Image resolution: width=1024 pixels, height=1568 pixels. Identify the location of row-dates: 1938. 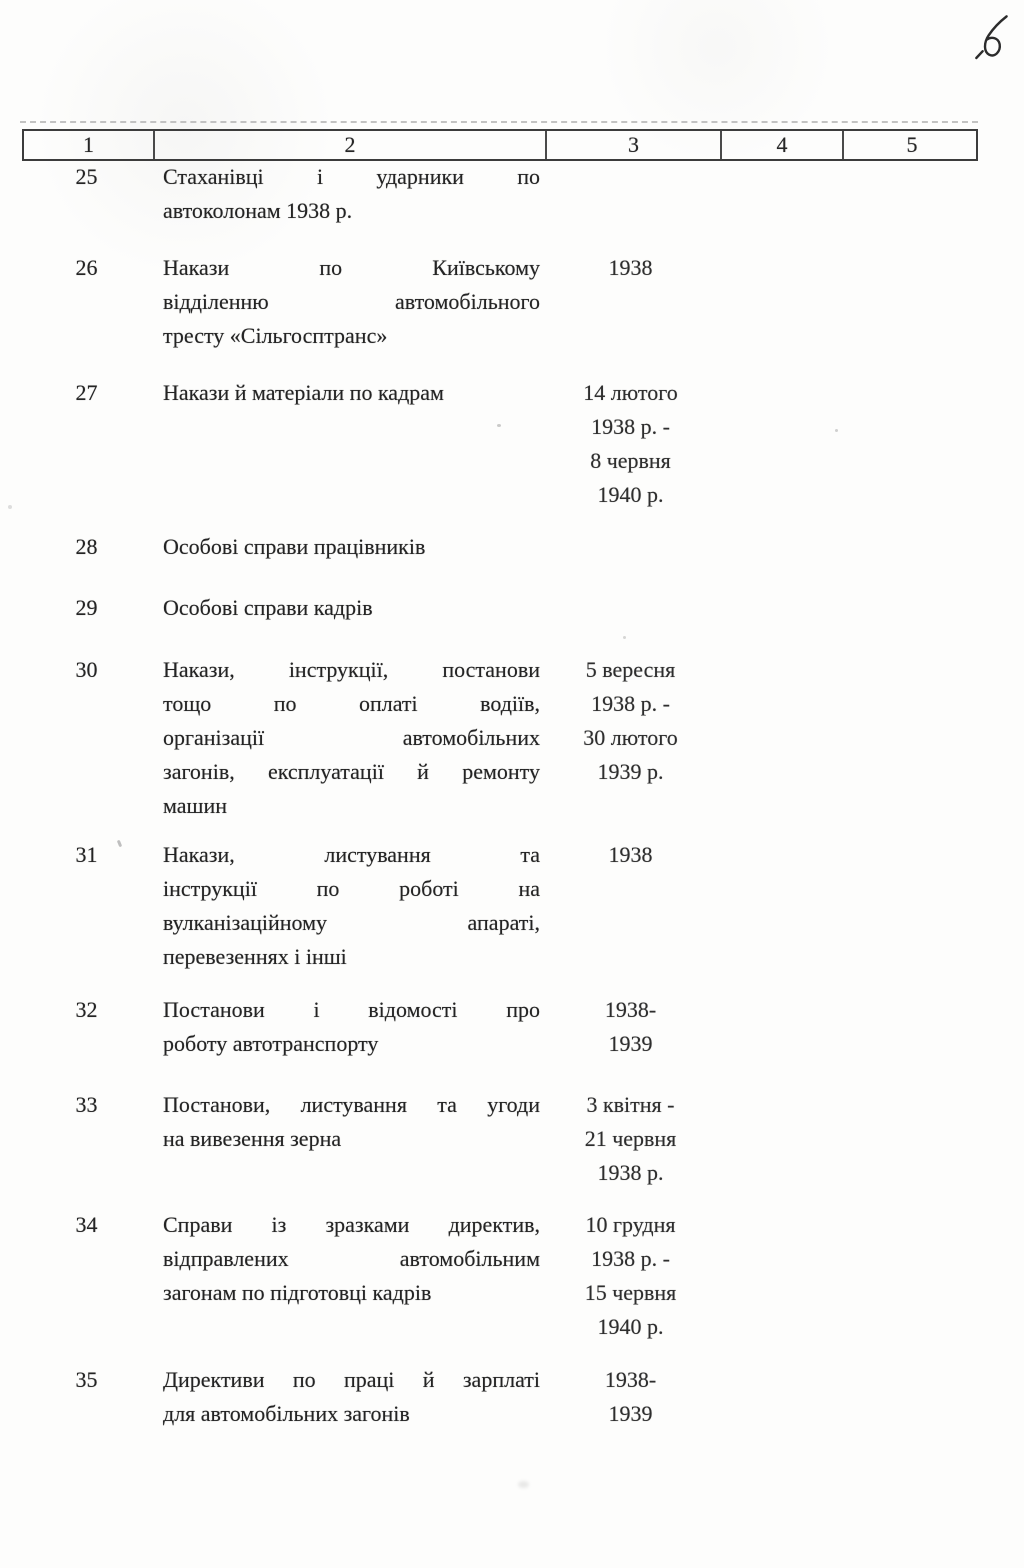
(630, 302).